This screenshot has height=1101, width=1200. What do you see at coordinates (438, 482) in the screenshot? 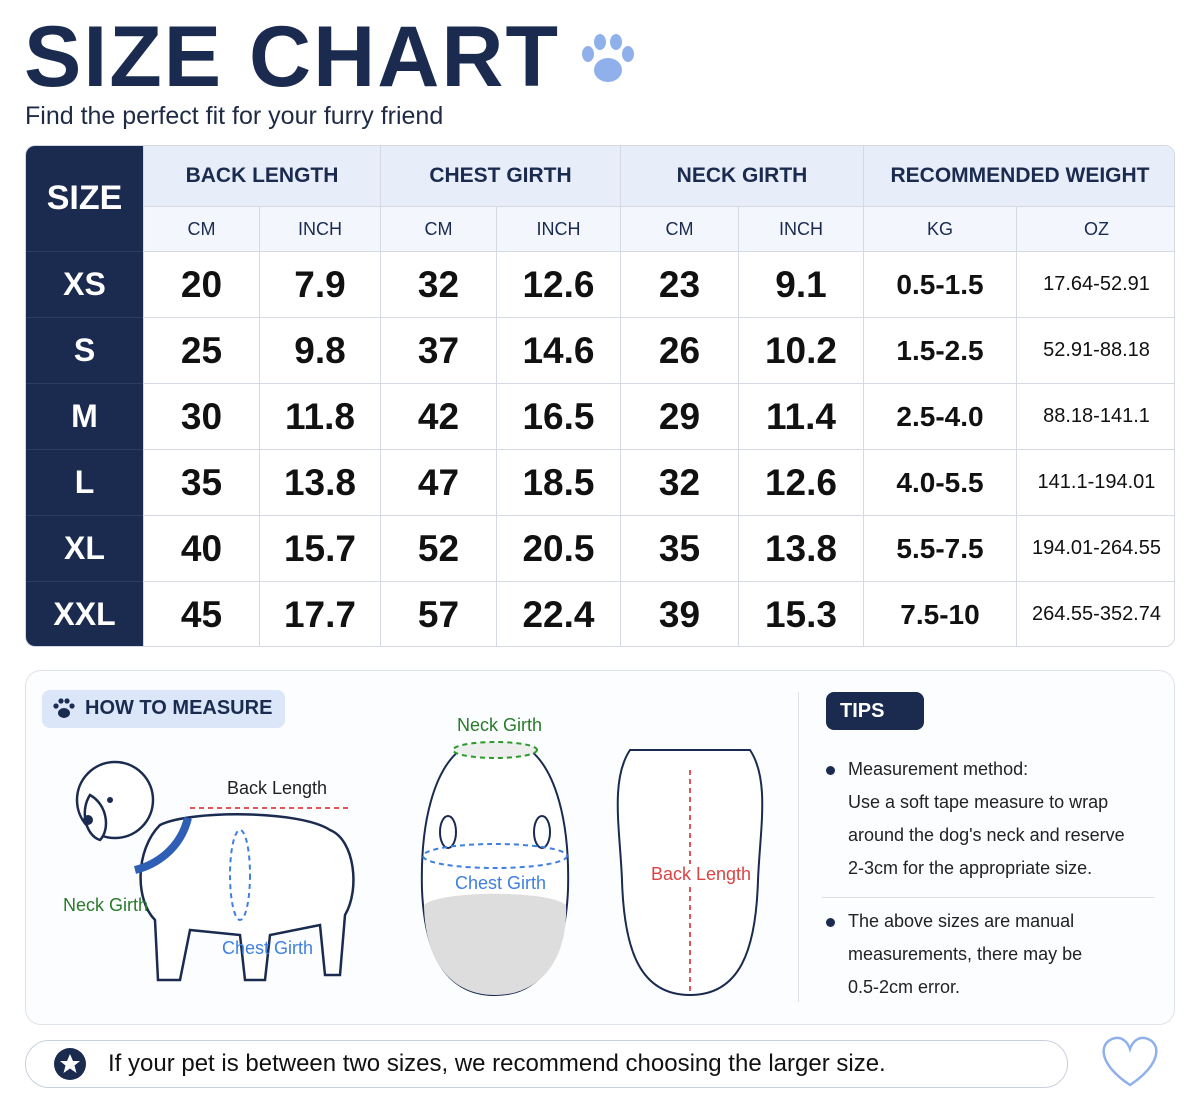
I see `value-cell: 47` at bounding box center [438, 482].